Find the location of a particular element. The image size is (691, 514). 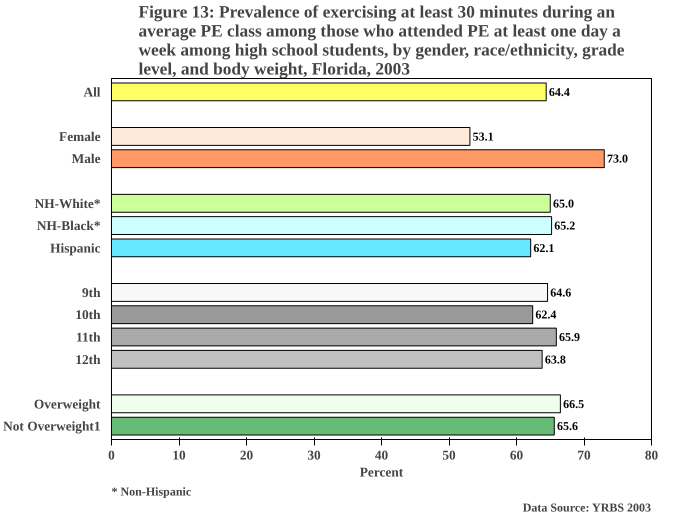

data-label: 65.0 is located at coordinates (563, 203).